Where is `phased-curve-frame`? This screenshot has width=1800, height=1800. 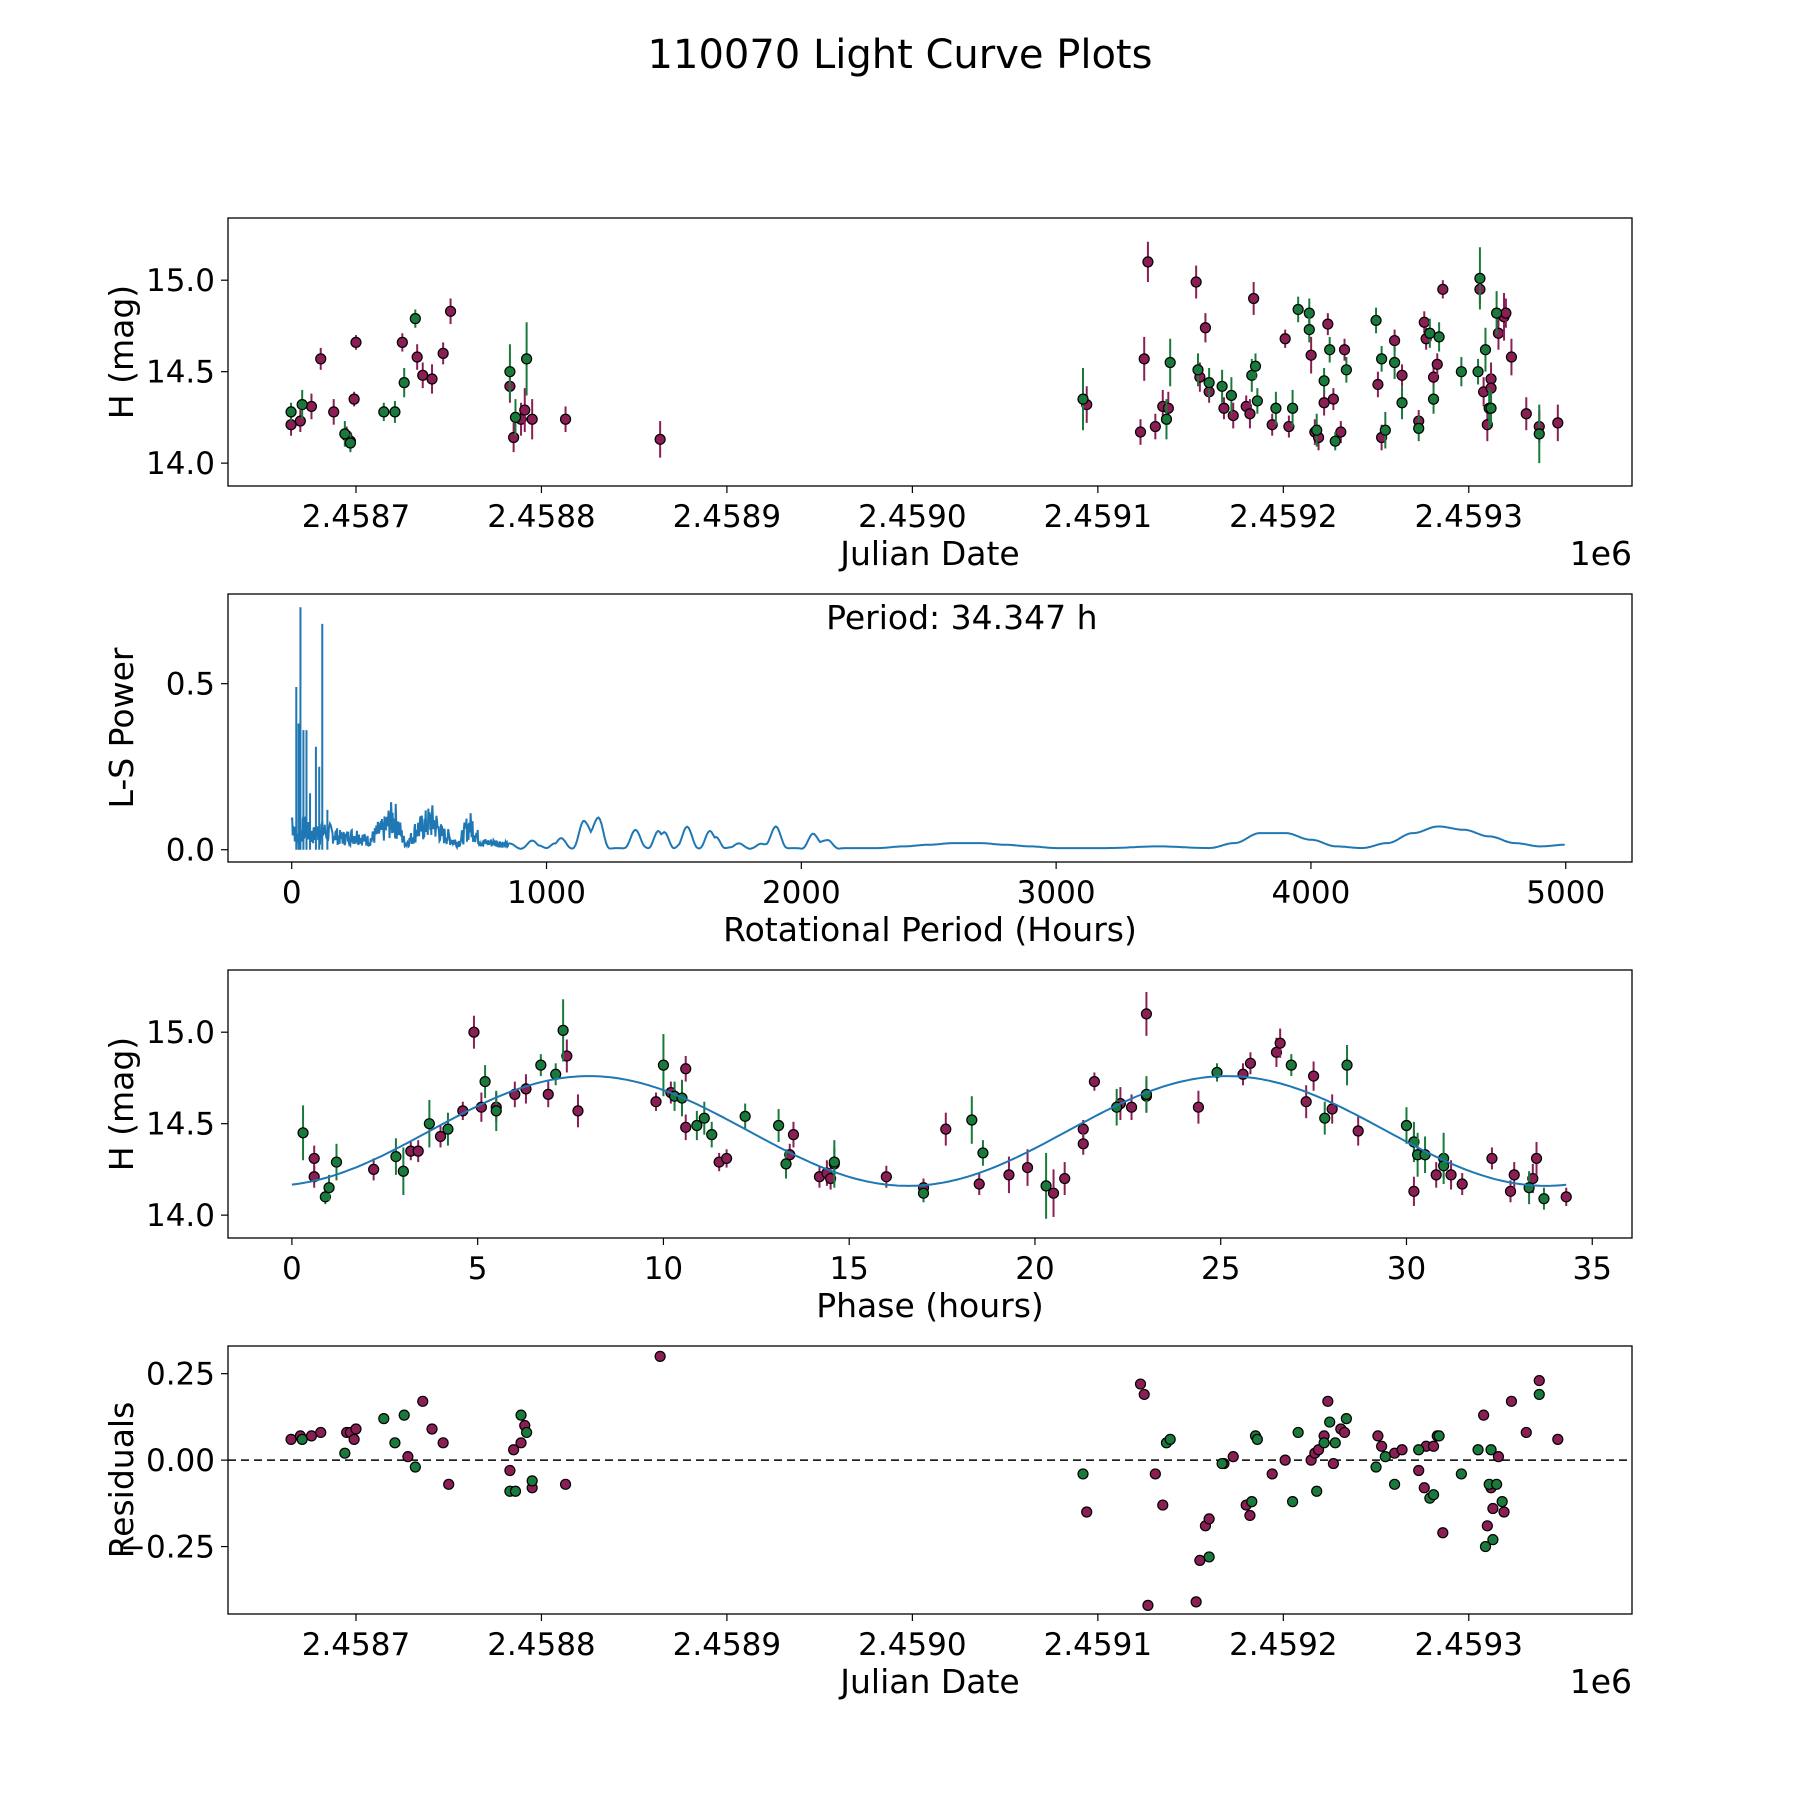 phased-curve-frame is located at coordinates (930, 1104).